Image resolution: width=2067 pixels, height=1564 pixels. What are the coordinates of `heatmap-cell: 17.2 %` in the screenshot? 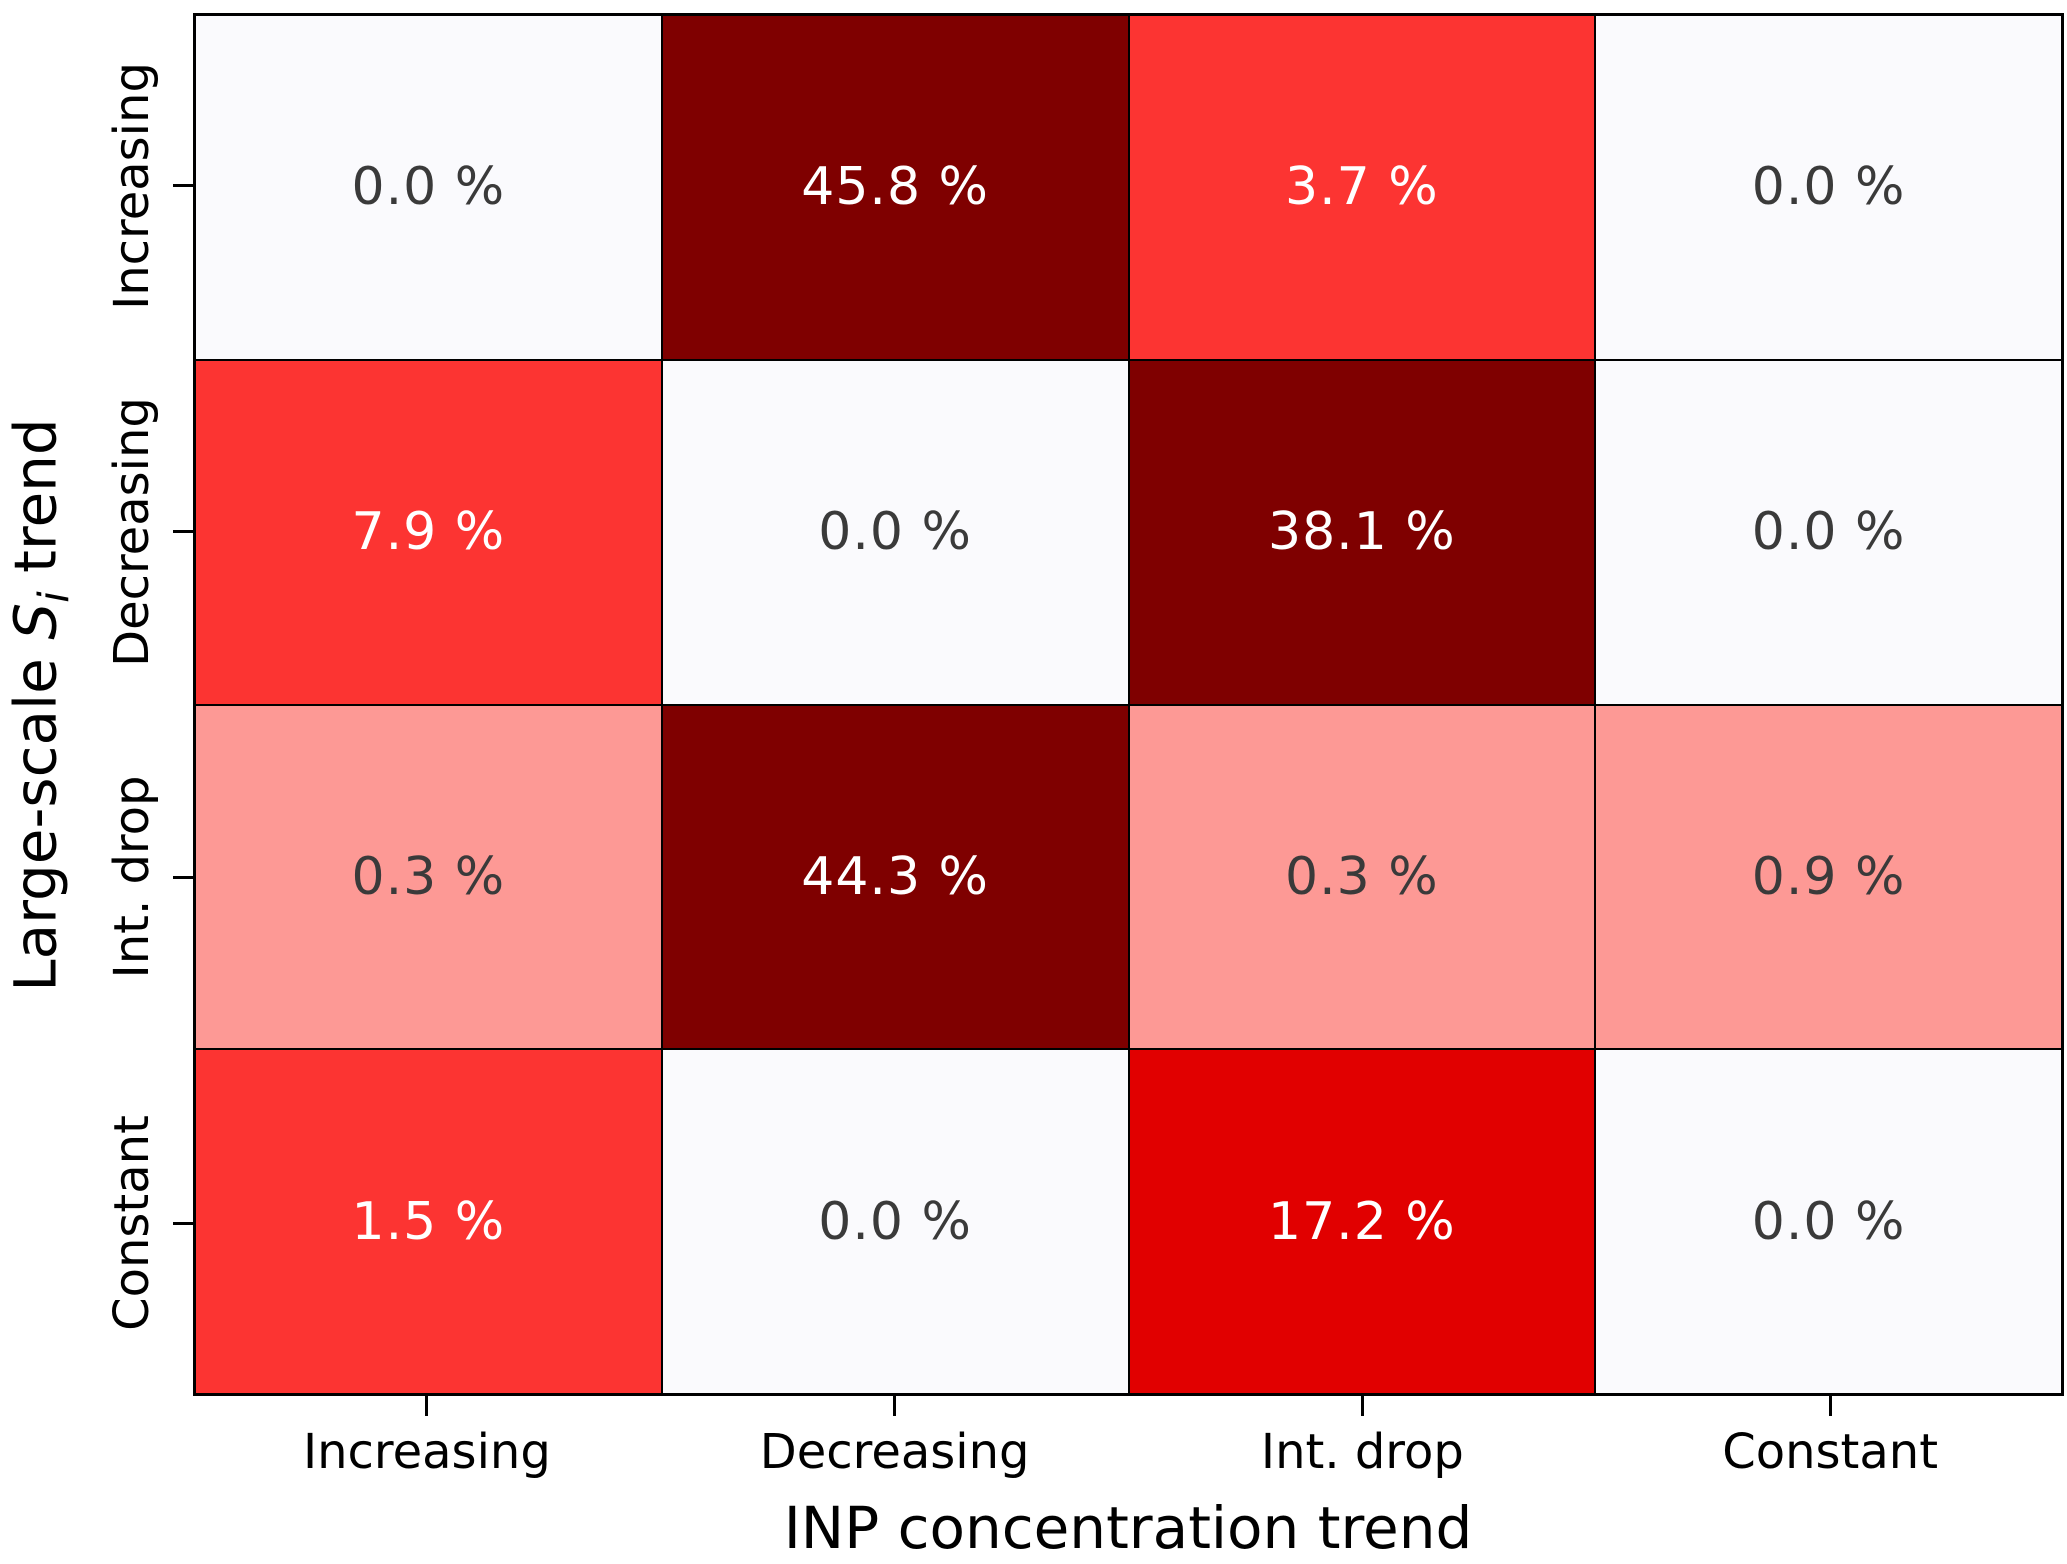 It's located at (1362, 1221).